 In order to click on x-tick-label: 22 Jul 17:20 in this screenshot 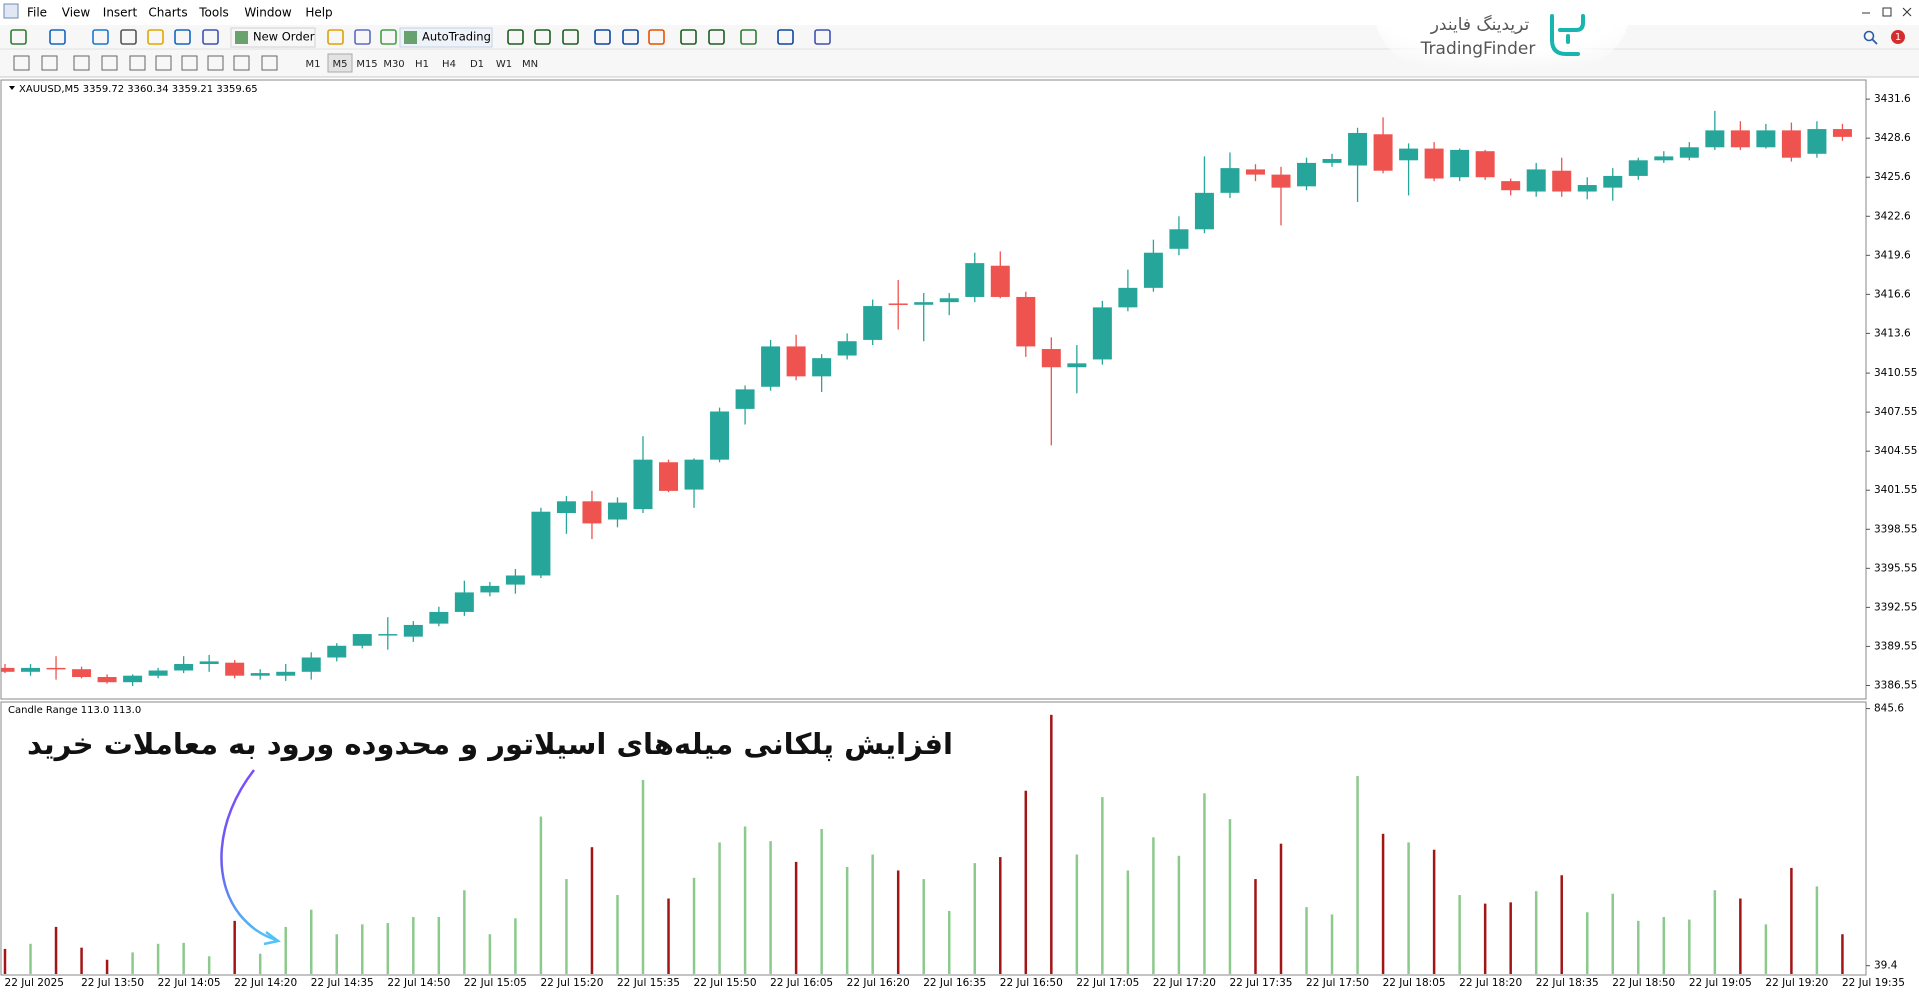, I will do `click(1184, 983)`.